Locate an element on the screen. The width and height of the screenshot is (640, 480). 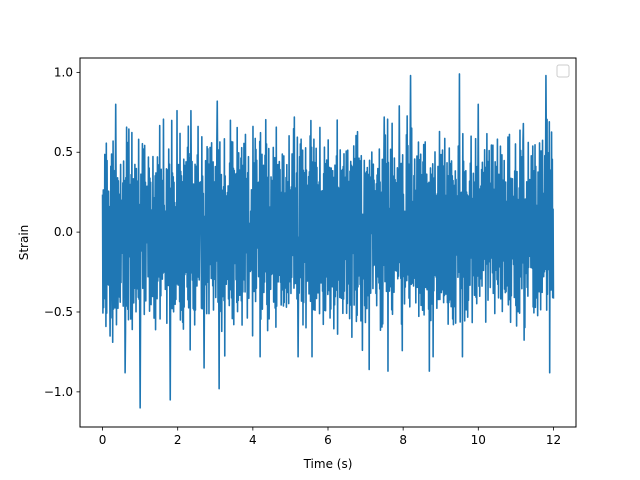
x-axis-ticks: 0 2 4 6 8 10 12 is located at coordinates (330, 437).